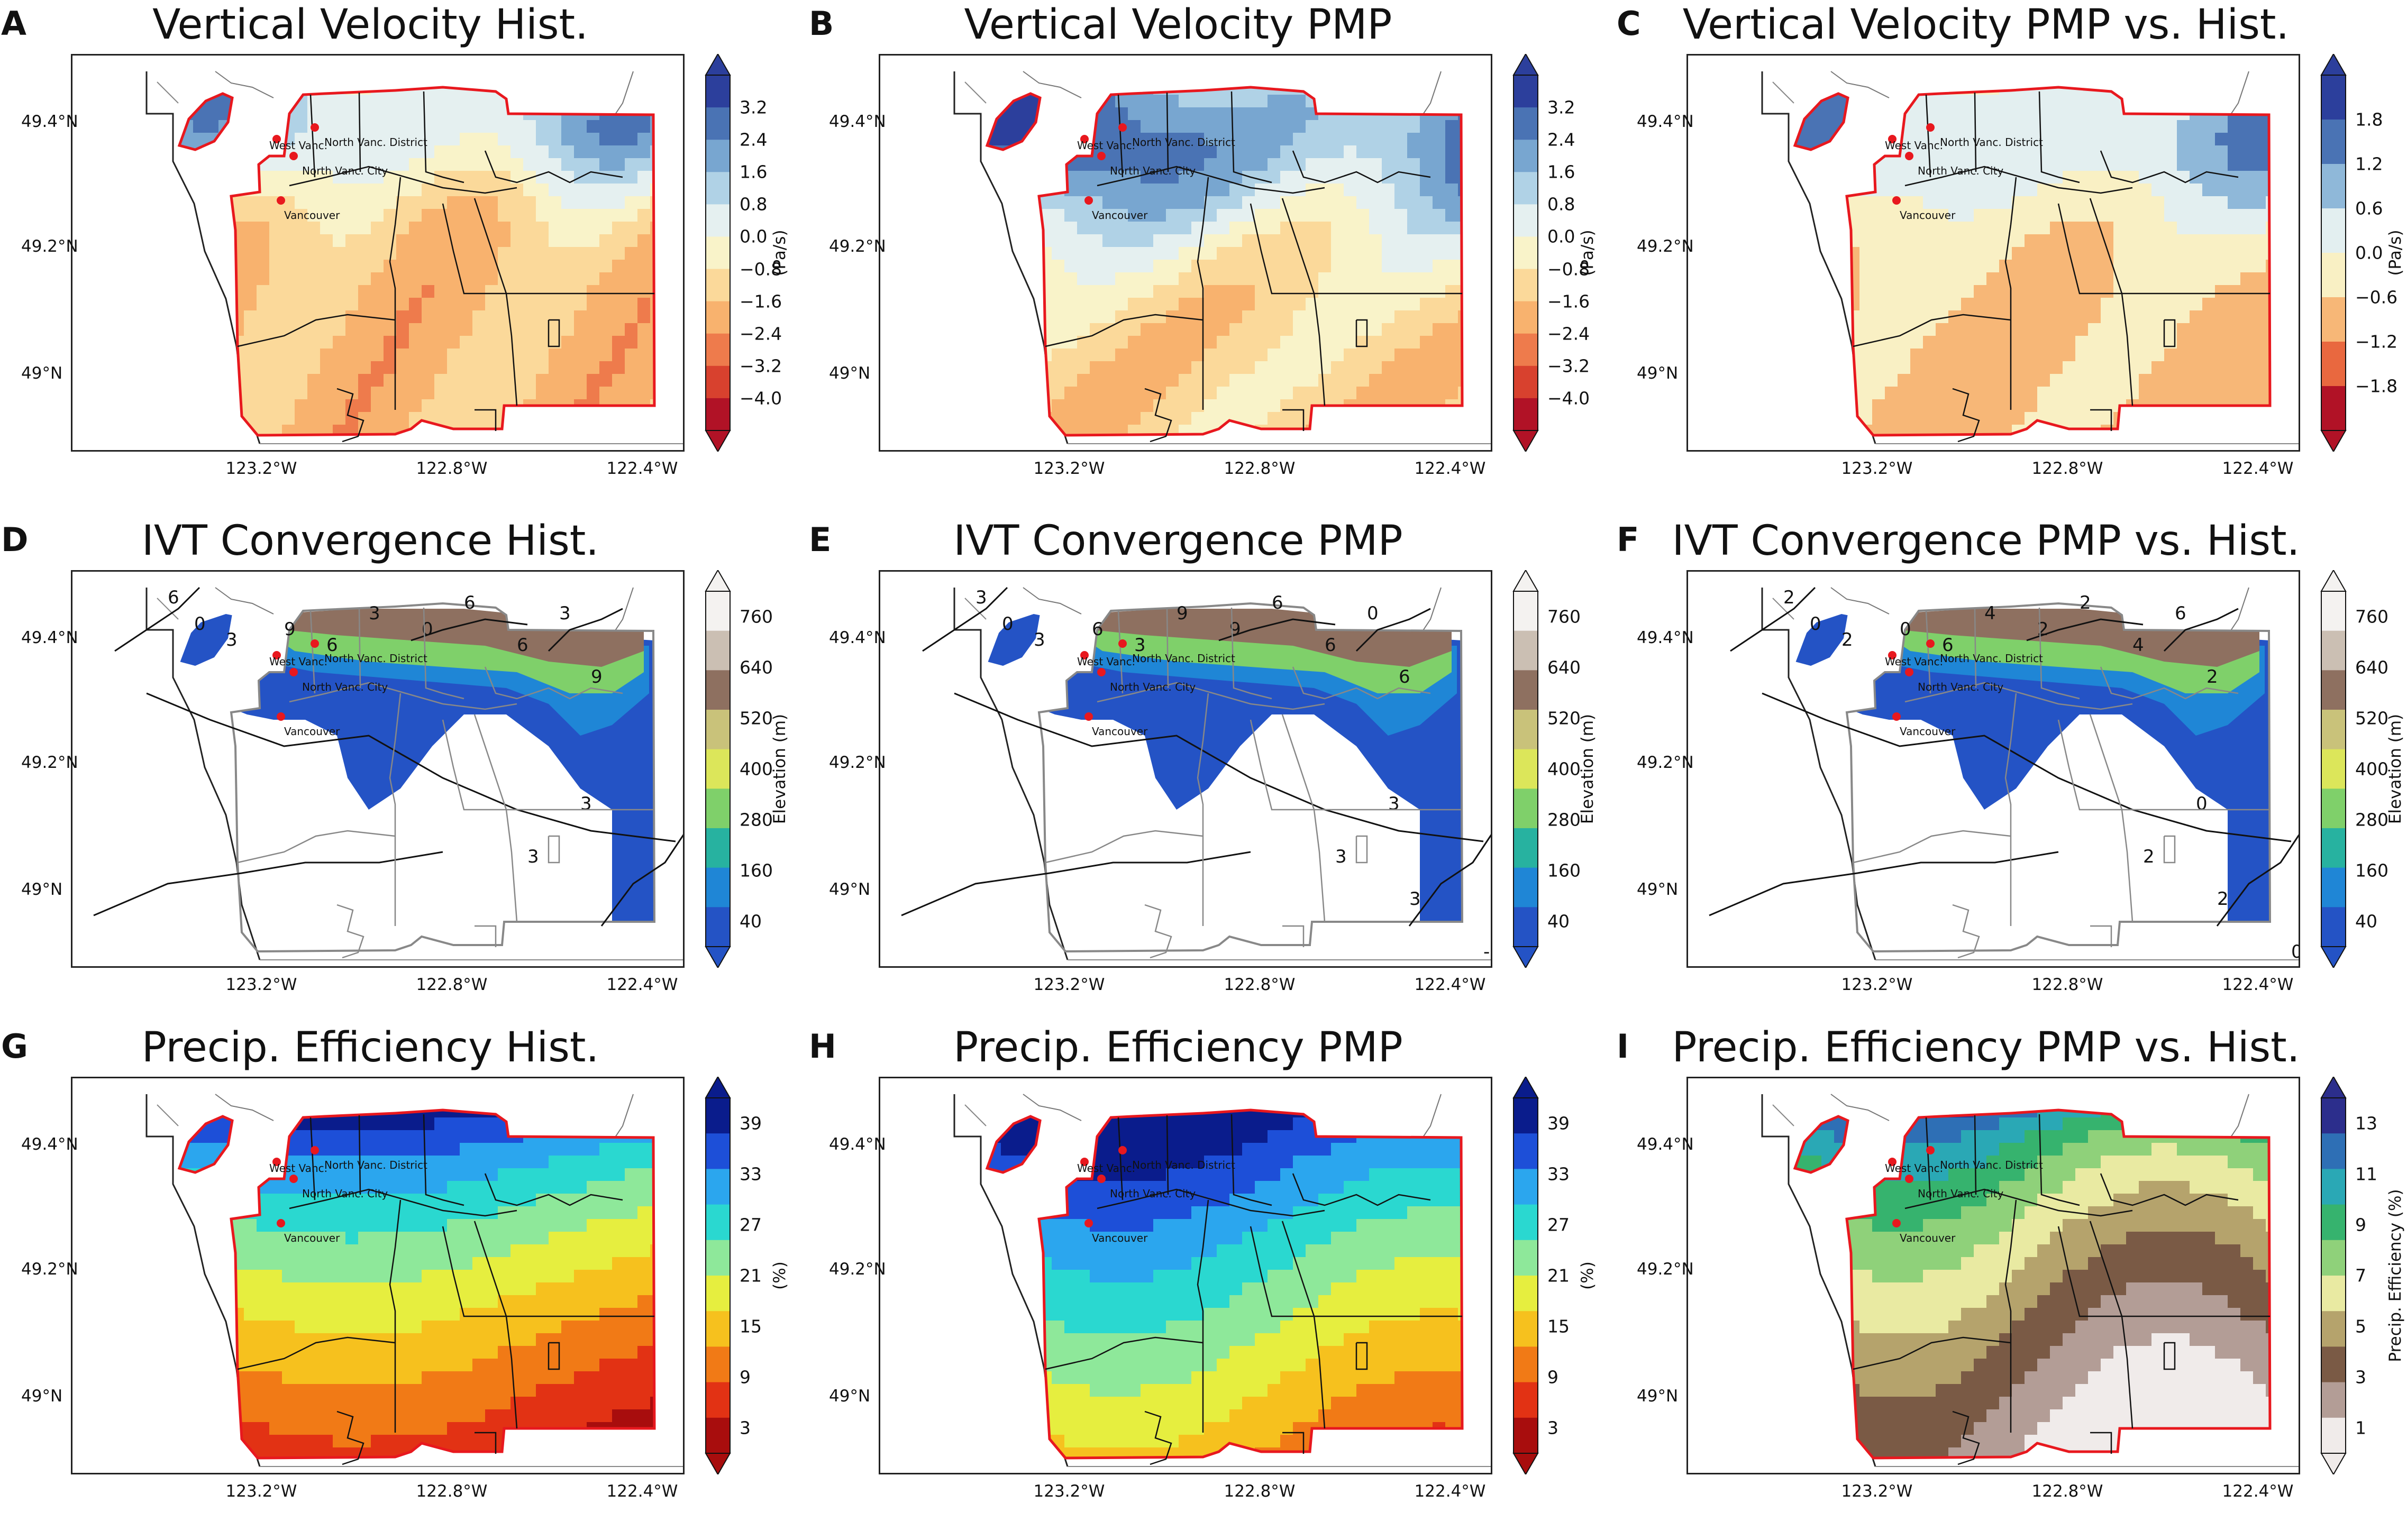 This screenshot has width=2407, height=1540. What do you see at coordinates (1932, 847) in the screenshot?
I see `municipal-boundary` at bounding box center [1932, 847].